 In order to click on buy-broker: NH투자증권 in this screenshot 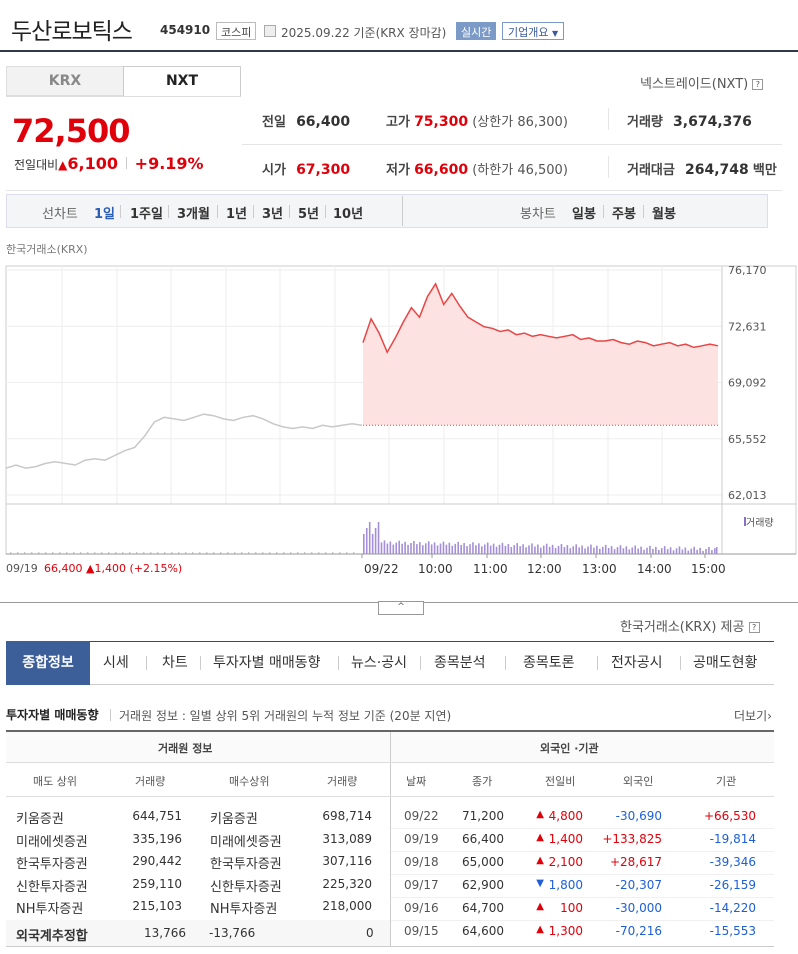, I will do `click(244, 909)`.